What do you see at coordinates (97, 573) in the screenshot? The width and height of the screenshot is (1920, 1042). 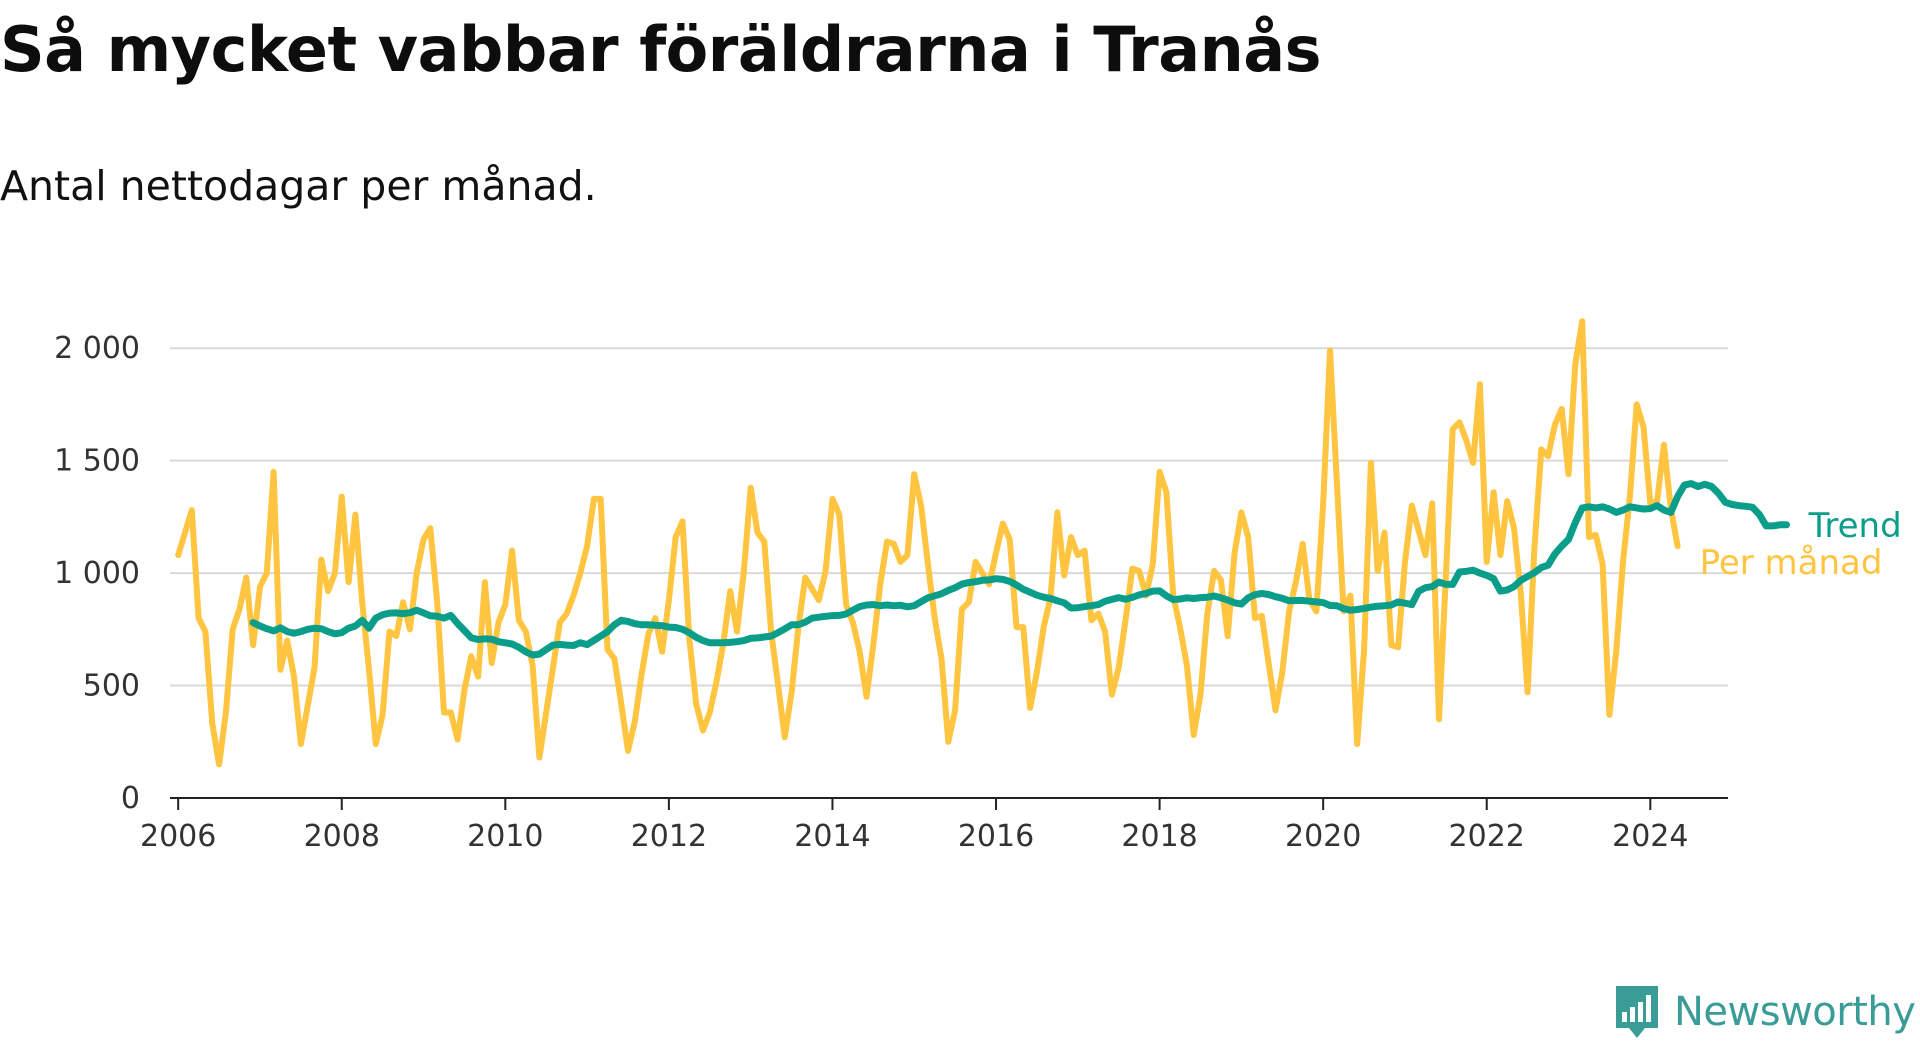 I see `y-tick-label: 1 000` at bounding box center [97, 573].